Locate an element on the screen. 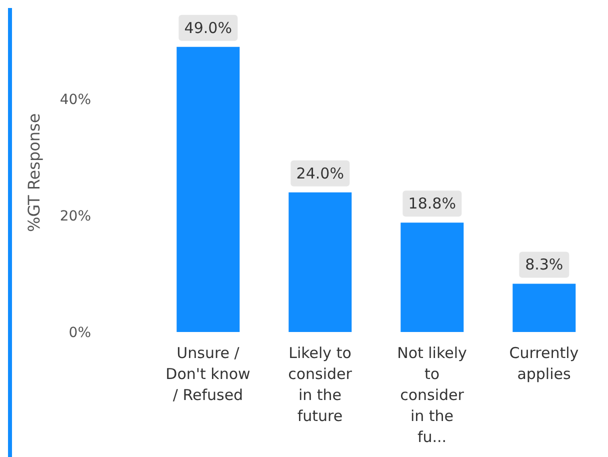 This screenshot has height=457, width=608. x-tick-label: Currently applies is located at coordinates (544, 363).